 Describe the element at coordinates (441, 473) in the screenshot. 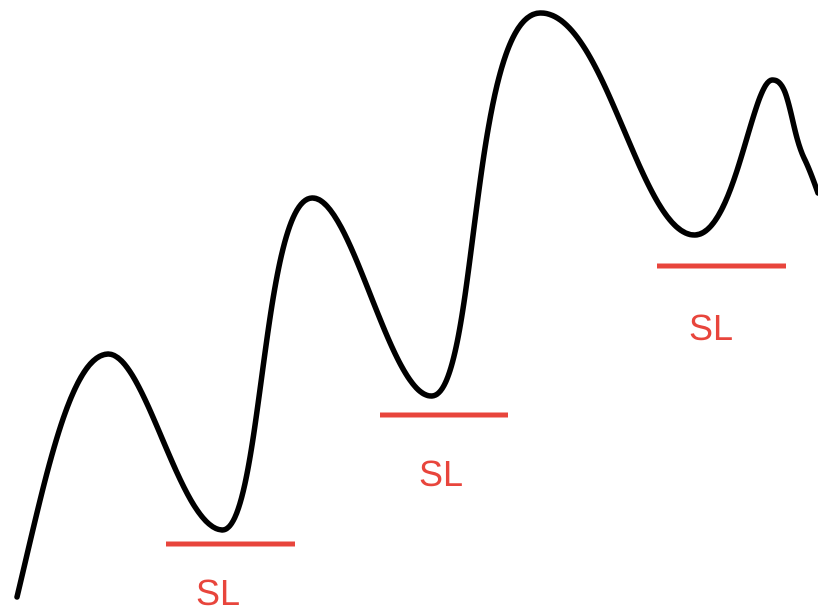

I see `stop-loss-label-2: SL` at that location.